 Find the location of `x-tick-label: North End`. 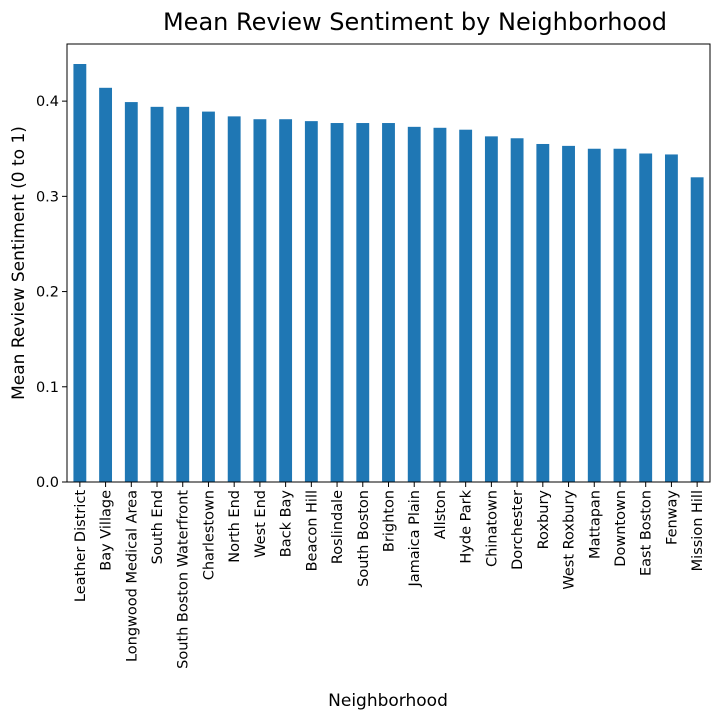

x-tick-label: North End is located at coordinates (235, 526).